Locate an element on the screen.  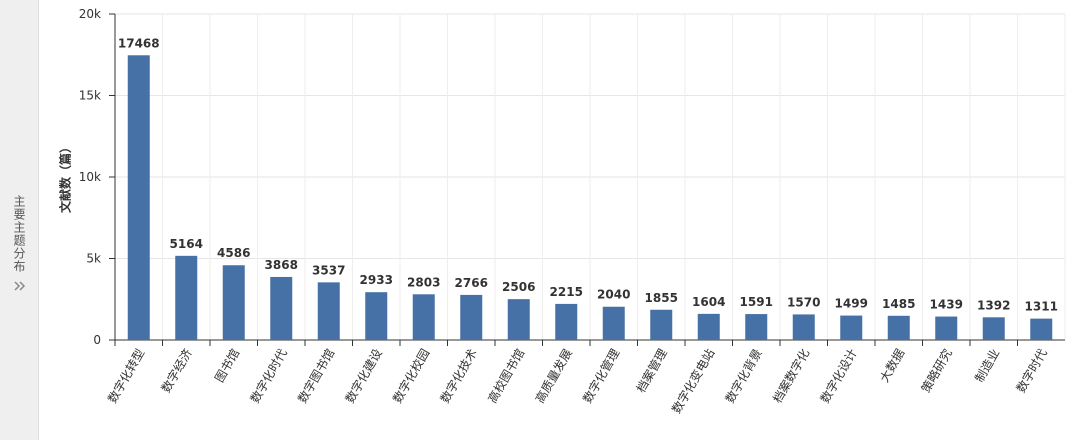
x-tick-label: 数字化背景 is located at coordinates (743, 375).